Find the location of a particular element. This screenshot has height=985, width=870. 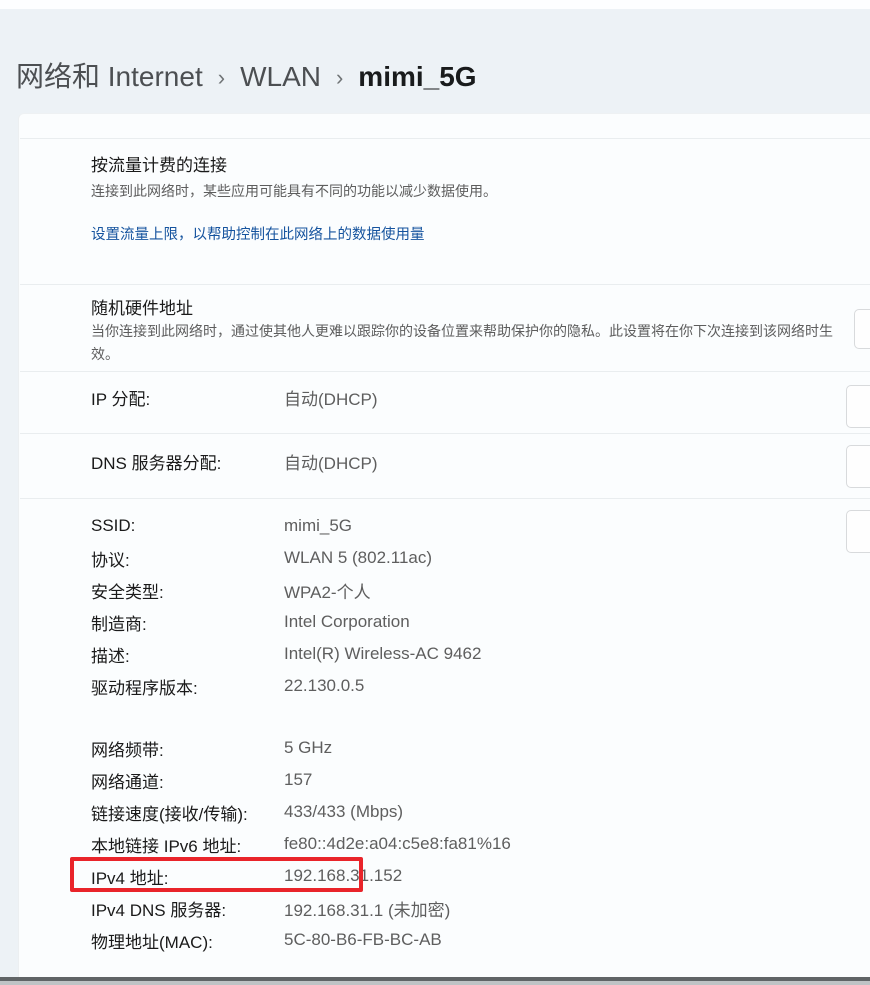

breadcrumb: 网络和 Internet › WLAN › mimi_5G is located at coordinates (246, 77).